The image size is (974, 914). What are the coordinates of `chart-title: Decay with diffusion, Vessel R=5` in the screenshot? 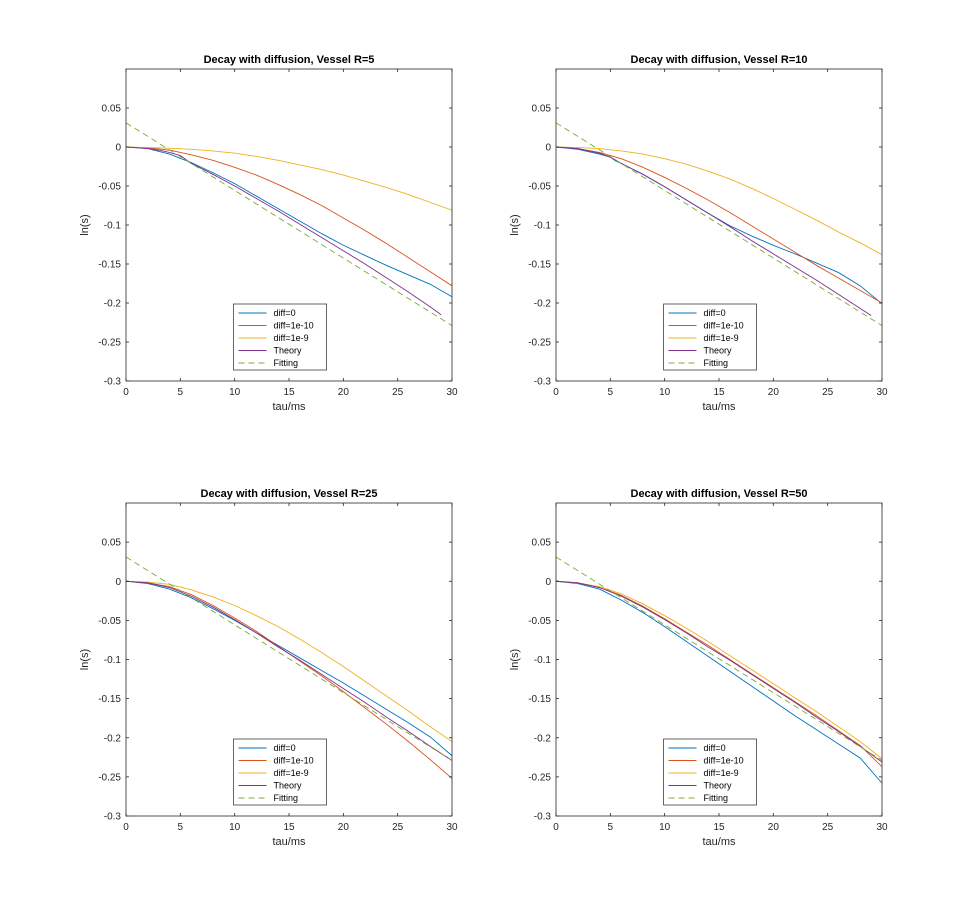 It's located at (289, 60).